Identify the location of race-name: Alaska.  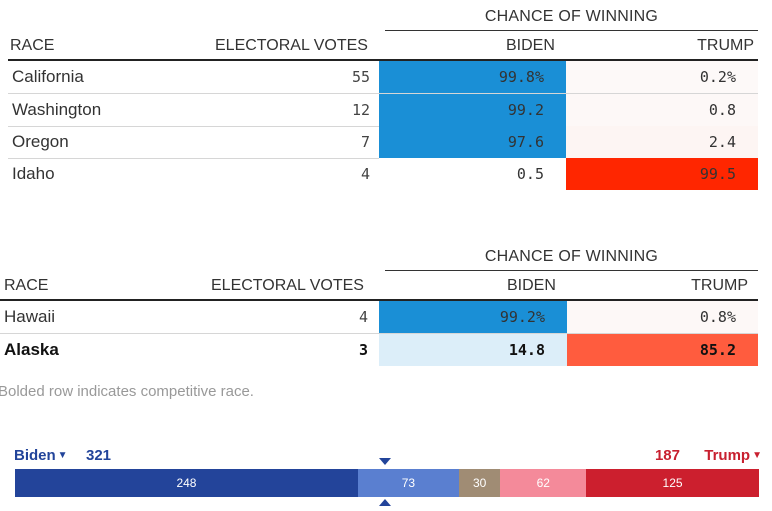
(31, 349).